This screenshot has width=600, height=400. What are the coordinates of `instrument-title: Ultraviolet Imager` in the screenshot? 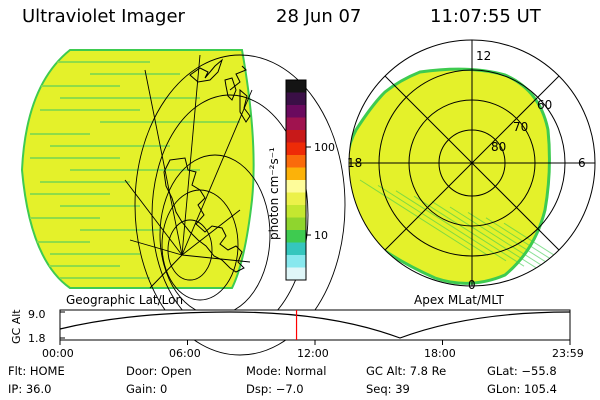 It's located at (103, 16).